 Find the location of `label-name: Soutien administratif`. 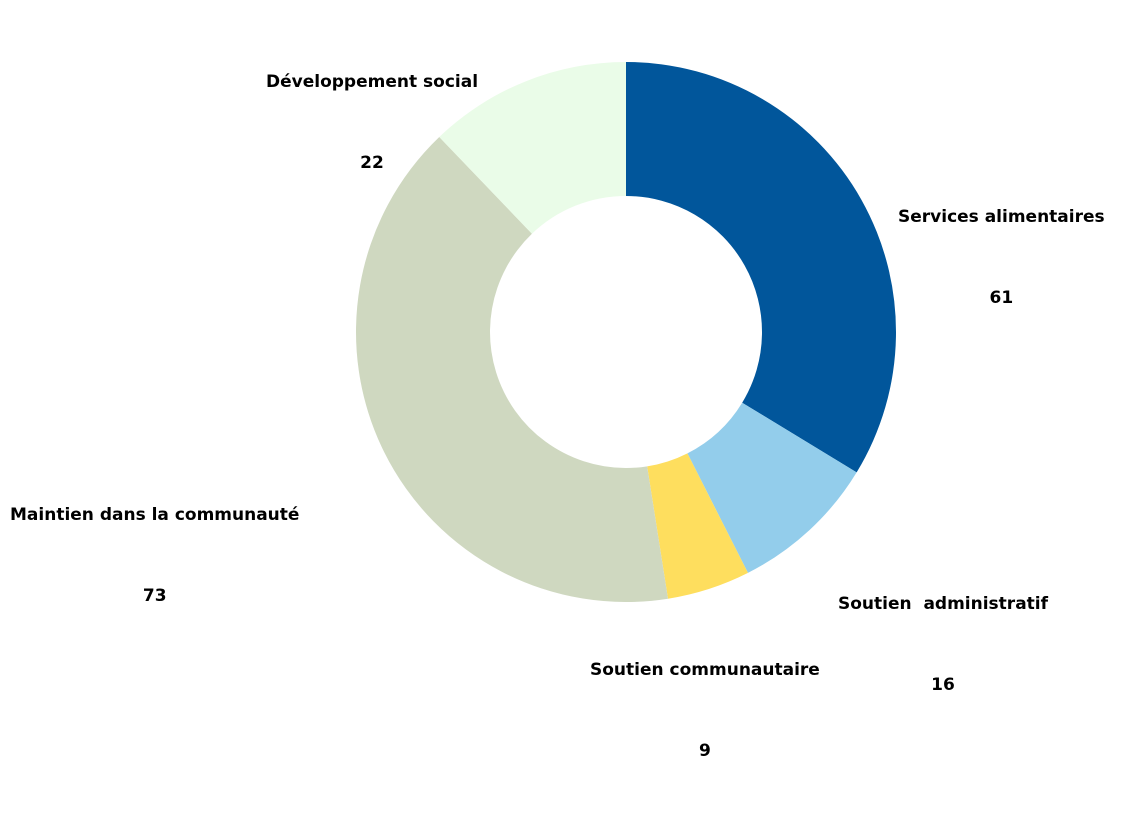

label-name: Soutien administratif is located at coordinates (943, 604).